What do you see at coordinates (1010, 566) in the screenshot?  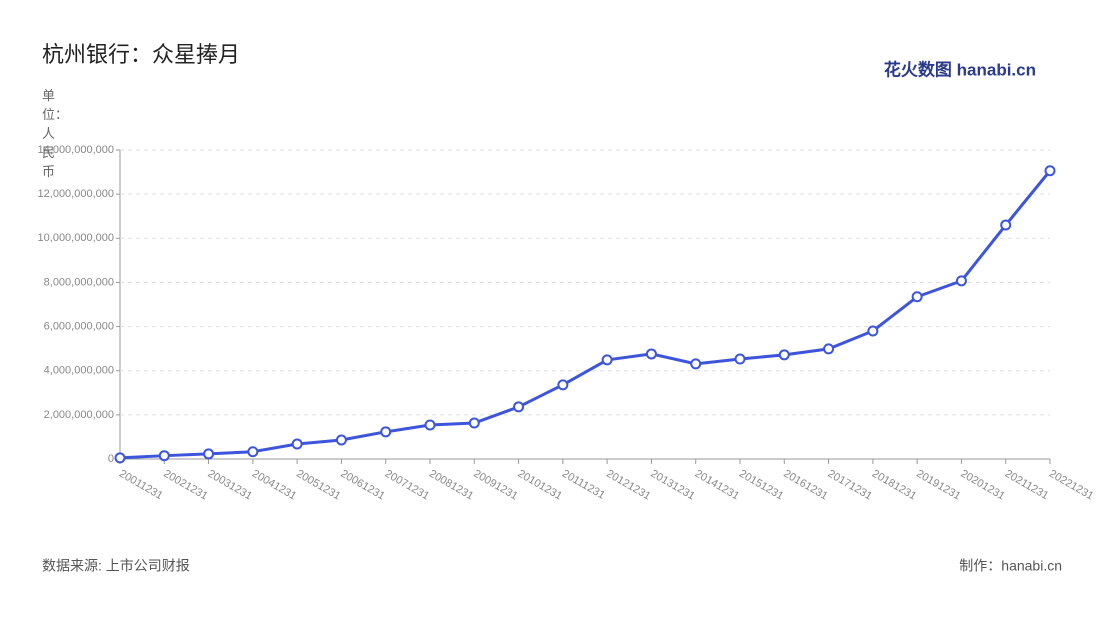 I see `credit: 制作：hanabi.cn` at bounding box center [1010, 566].